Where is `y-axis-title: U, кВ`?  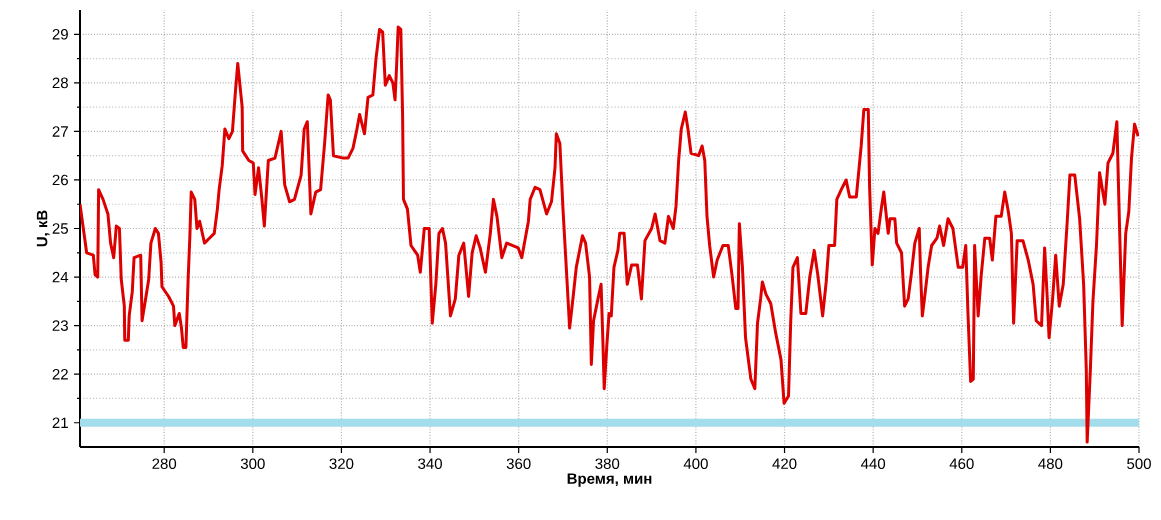 y-axis-title: U, кВ is located at coordinates (43, 228).